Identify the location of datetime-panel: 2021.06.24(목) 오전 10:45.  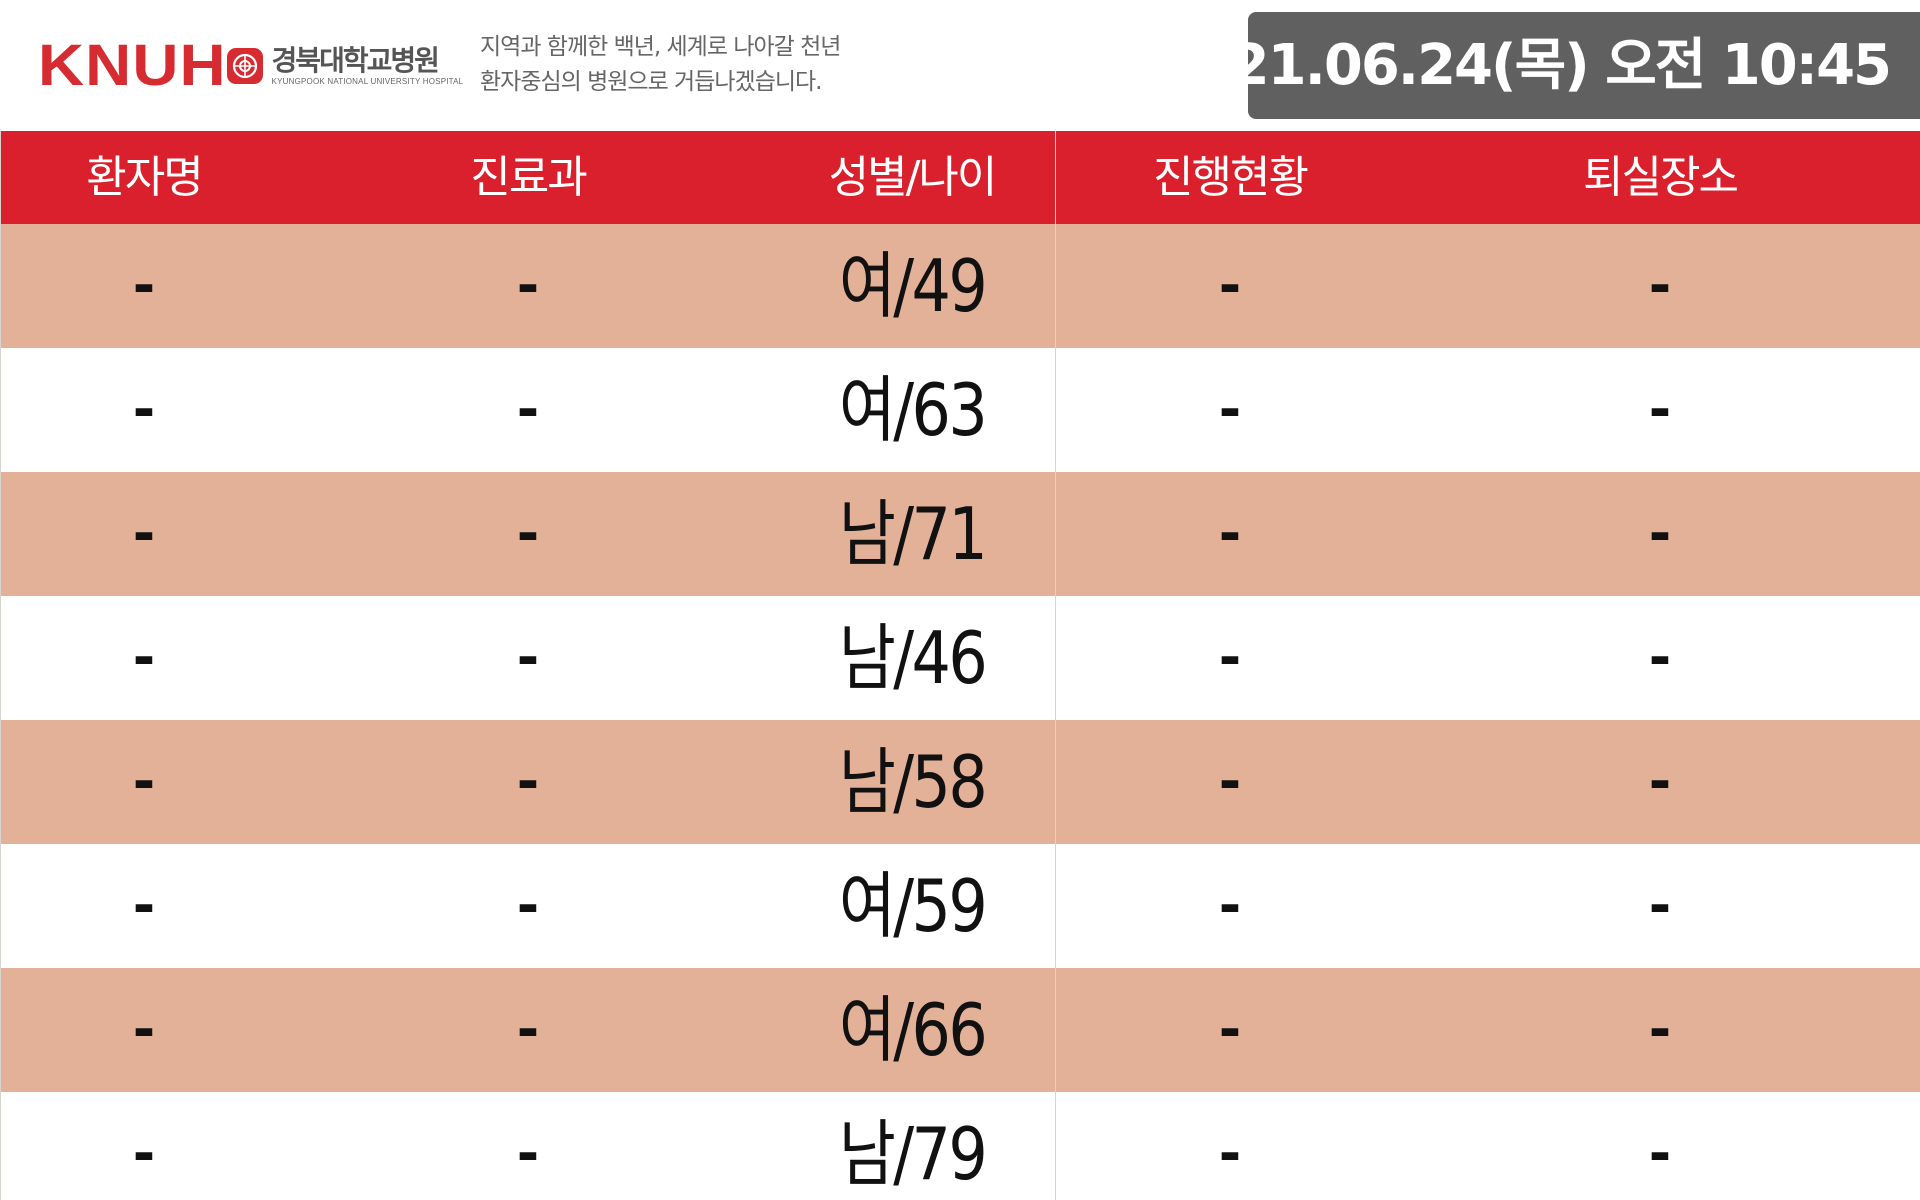
(1538, 65).